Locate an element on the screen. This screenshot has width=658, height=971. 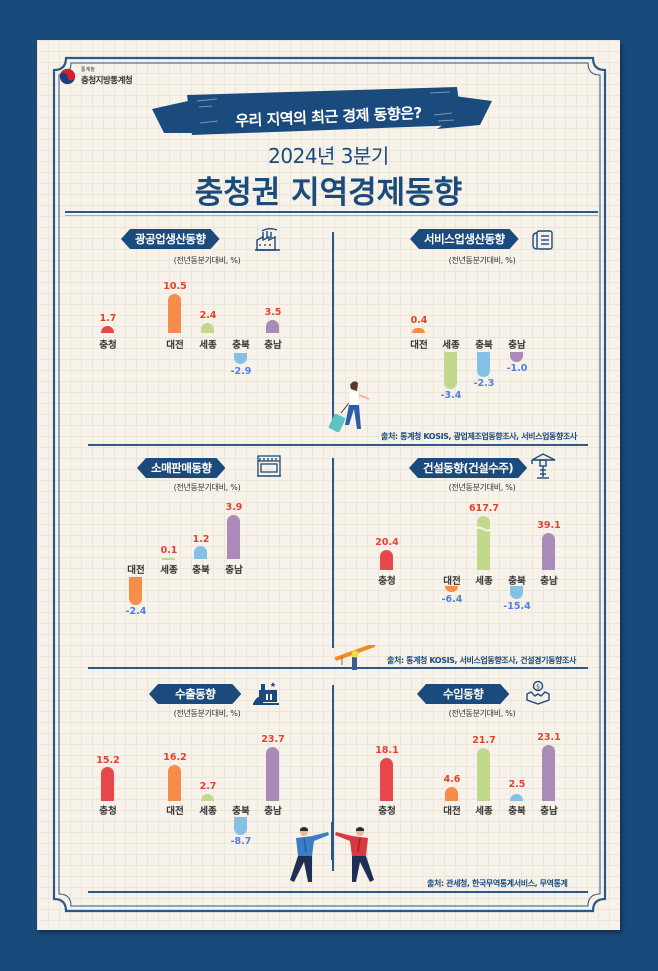
value-label: 23.7 is located at coordinates (273, 739).